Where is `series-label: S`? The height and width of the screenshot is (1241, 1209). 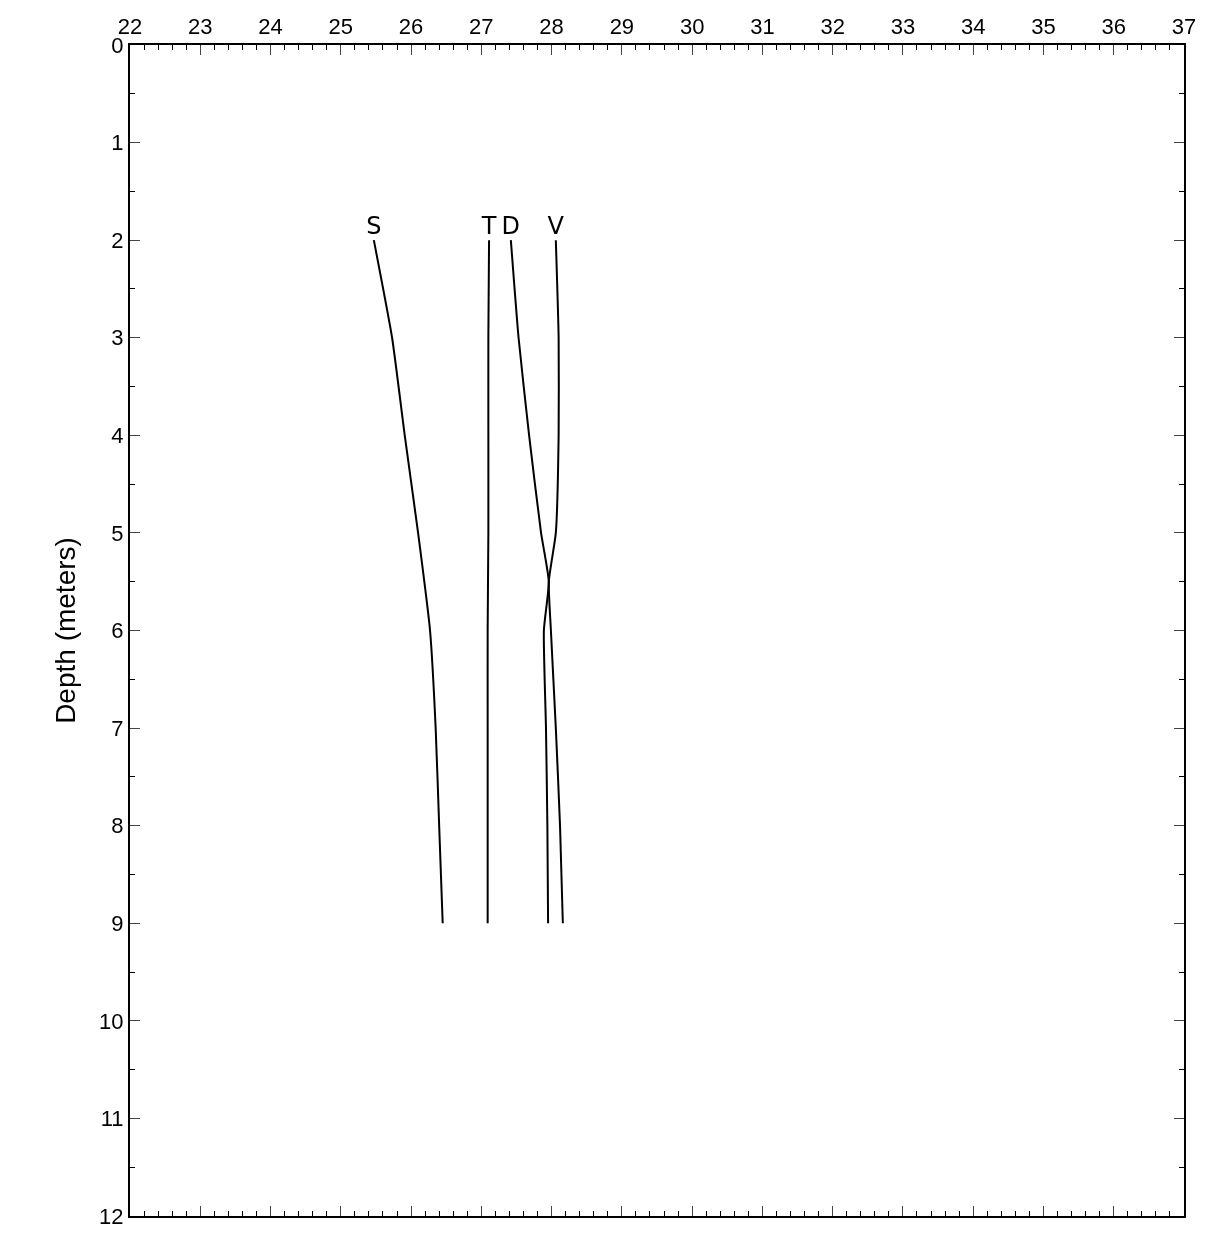 series-label: S is located at coordinates (374, 226).